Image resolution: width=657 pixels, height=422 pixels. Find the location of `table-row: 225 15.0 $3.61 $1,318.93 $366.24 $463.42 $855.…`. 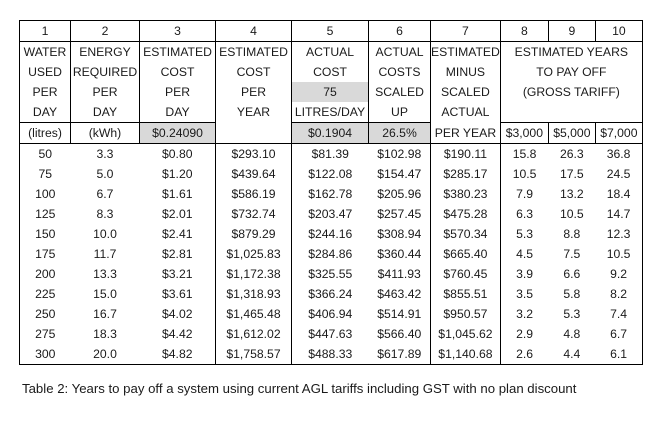

table-row: 225 15.0 $3.61 $1,318.93 $366.24 $463.42 $855.… is located at coordinates (331, 294).